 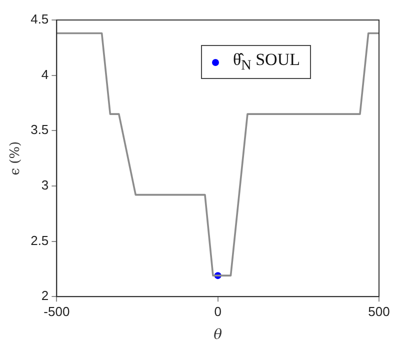 What do you see at coordinates (45, 185) in the screenshot?
I see `y-tick-label: 3` at bounding box center [45, 185].